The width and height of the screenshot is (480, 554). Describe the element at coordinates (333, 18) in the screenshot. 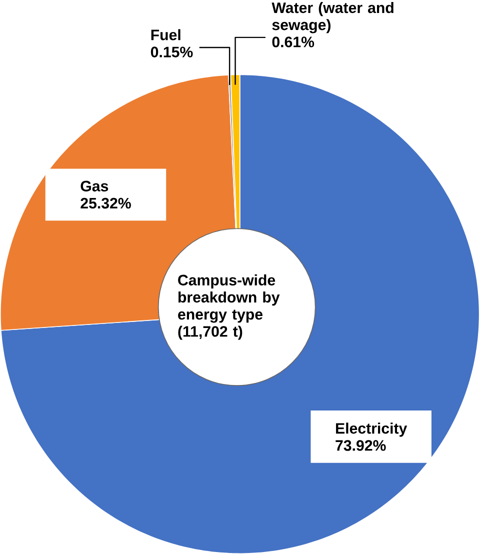

I see `slice-label: Water (water and sewage)` at that location.